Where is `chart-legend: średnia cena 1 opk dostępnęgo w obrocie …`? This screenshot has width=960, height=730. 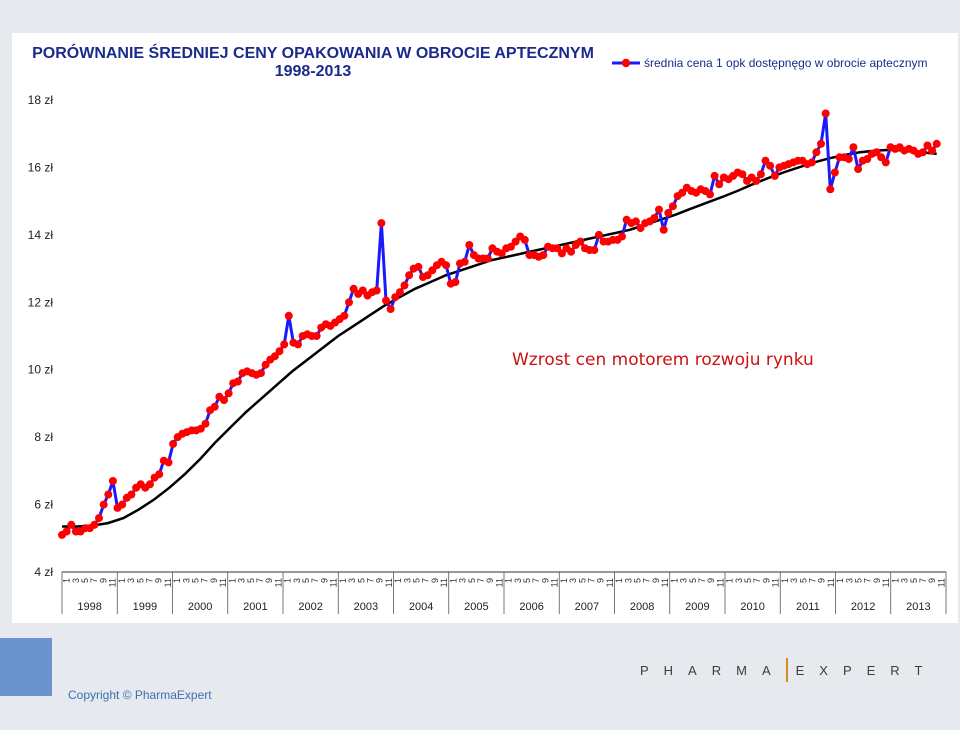
chart-legend: średnia cena 1 opk dostępnęgo w obrocie … is located at coordinates (770, 63).